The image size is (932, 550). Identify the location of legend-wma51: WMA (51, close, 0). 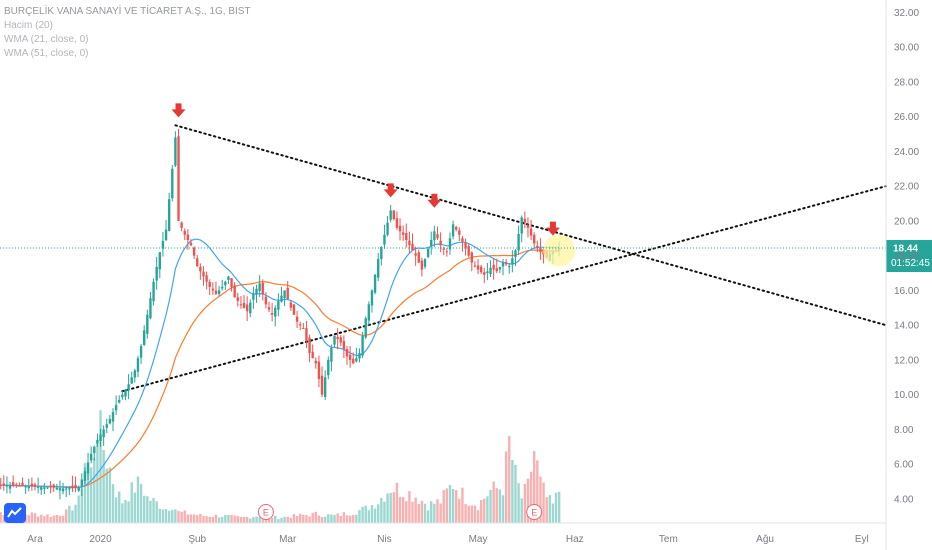
(46, 53).